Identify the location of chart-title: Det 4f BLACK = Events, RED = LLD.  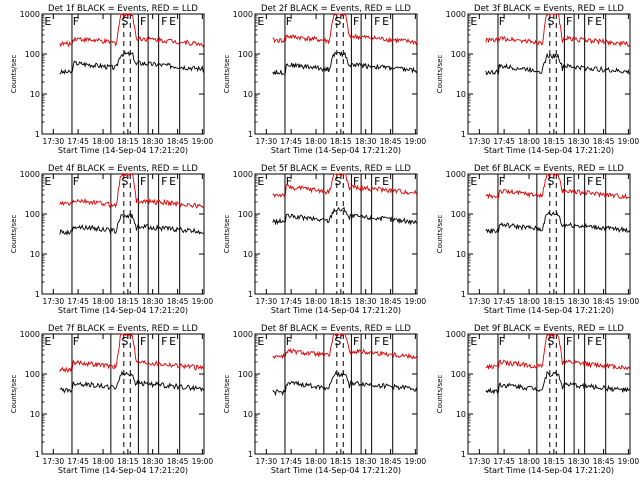
(123, 169).